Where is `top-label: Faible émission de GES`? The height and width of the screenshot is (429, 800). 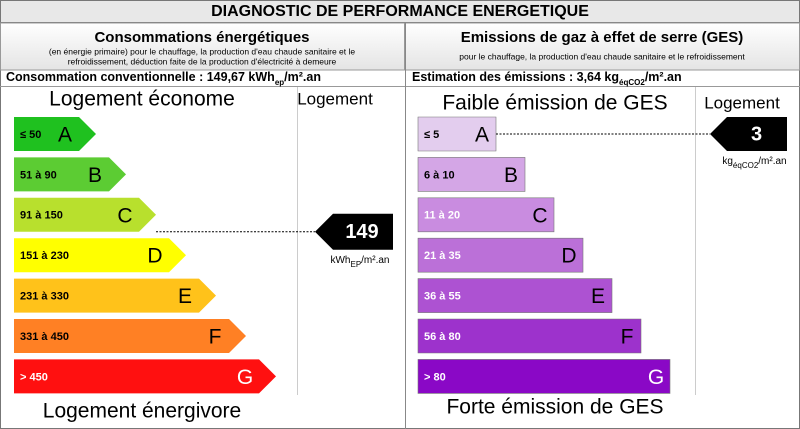
top-label: Faible émission de GES is located at coordinates (554, 103).